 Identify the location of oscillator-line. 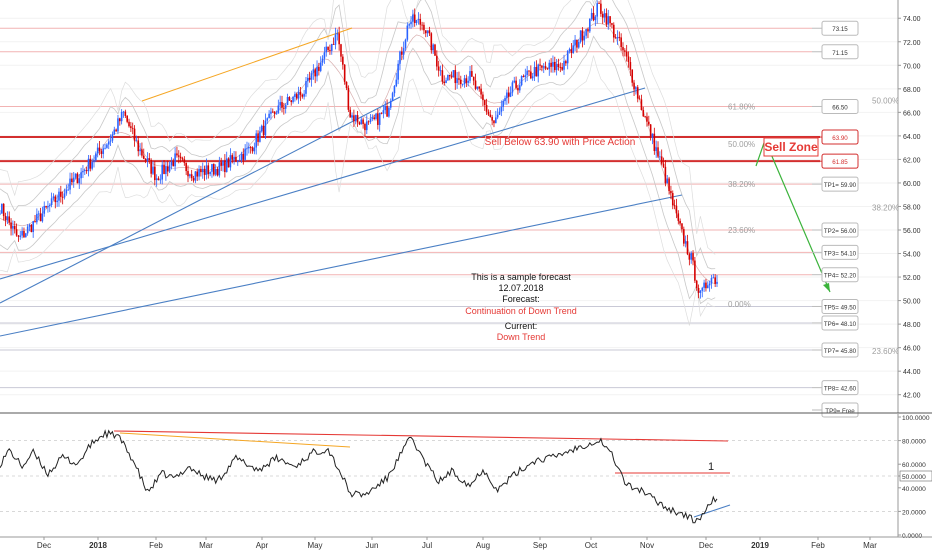
(359, 476).